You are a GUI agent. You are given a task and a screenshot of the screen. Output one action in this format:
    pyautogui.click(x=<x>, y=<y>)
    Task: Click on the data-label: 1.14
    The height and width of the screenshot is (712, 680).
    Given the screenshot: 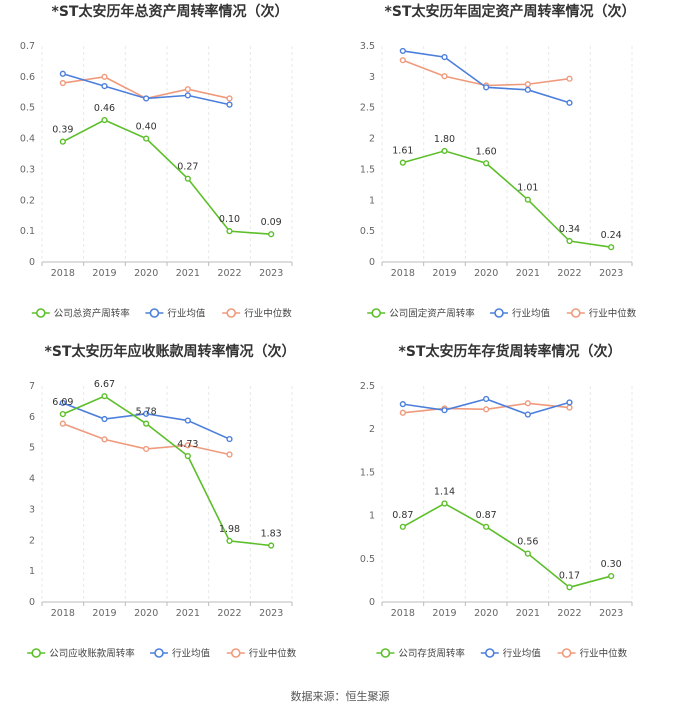 What is the action you would take?
    pyautogui.click(x=444, y=492)
    